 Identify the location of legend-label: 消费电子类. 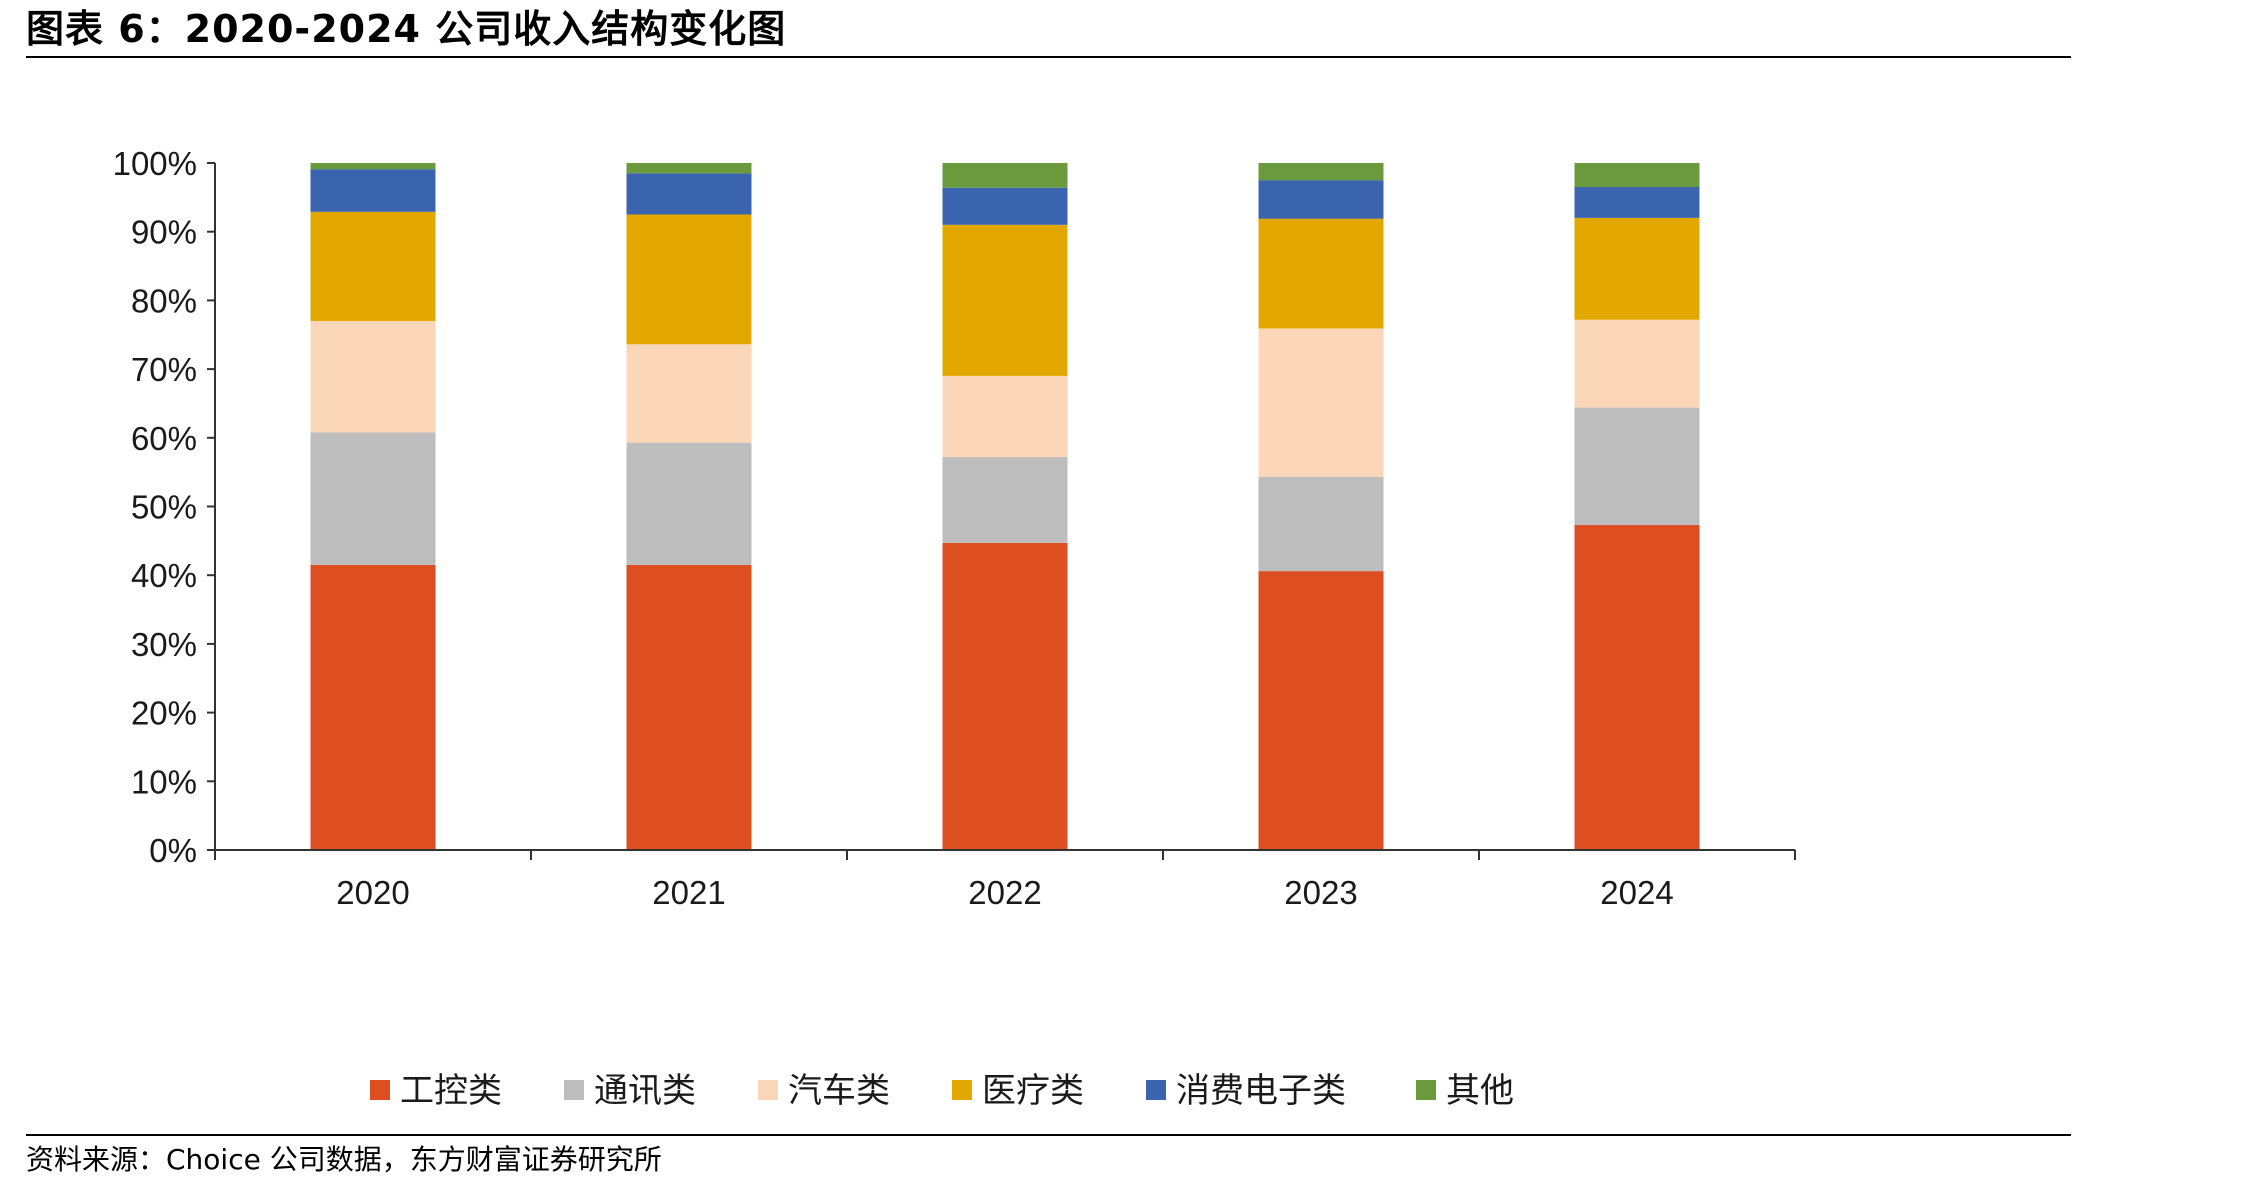
(1261, 1091).